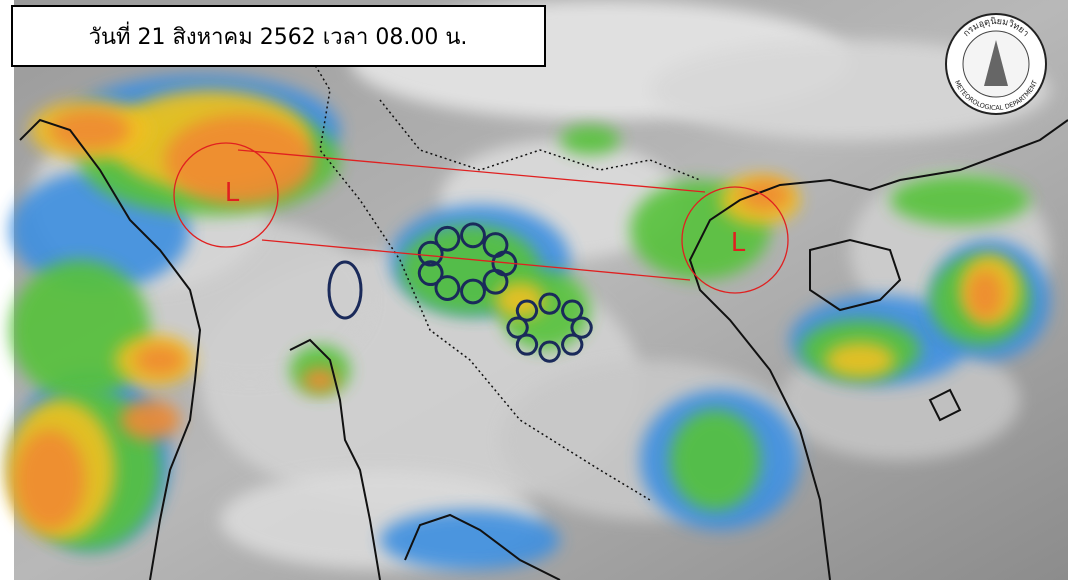 This screenshot has height=580, width=1068. What do you see at coordinates (540, 140) in the screenshot?
I see `border` at bounding box center [540, 140].